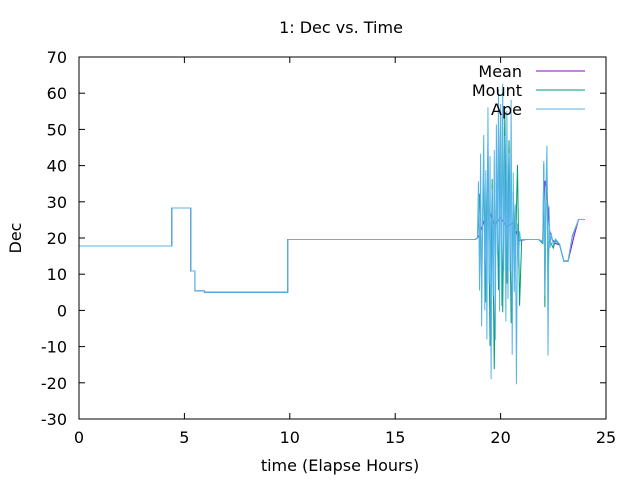 This screenshot has width=640, height=480. I want to click on y-tick-label: -30, so click(54, 419).